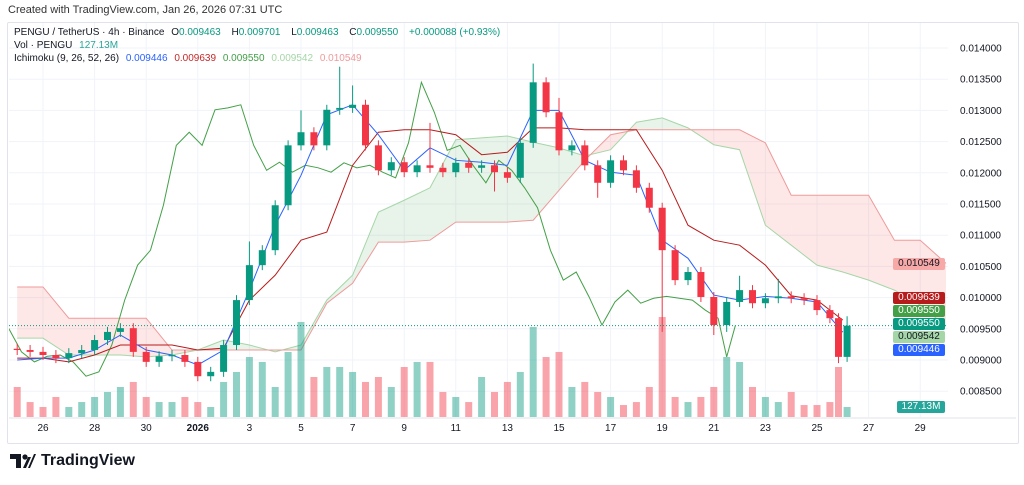  What do you see at coordinates (921, 407) in the screenshot?
I see `volume-price-label: 127.13M` at bounding box center [921, 407].